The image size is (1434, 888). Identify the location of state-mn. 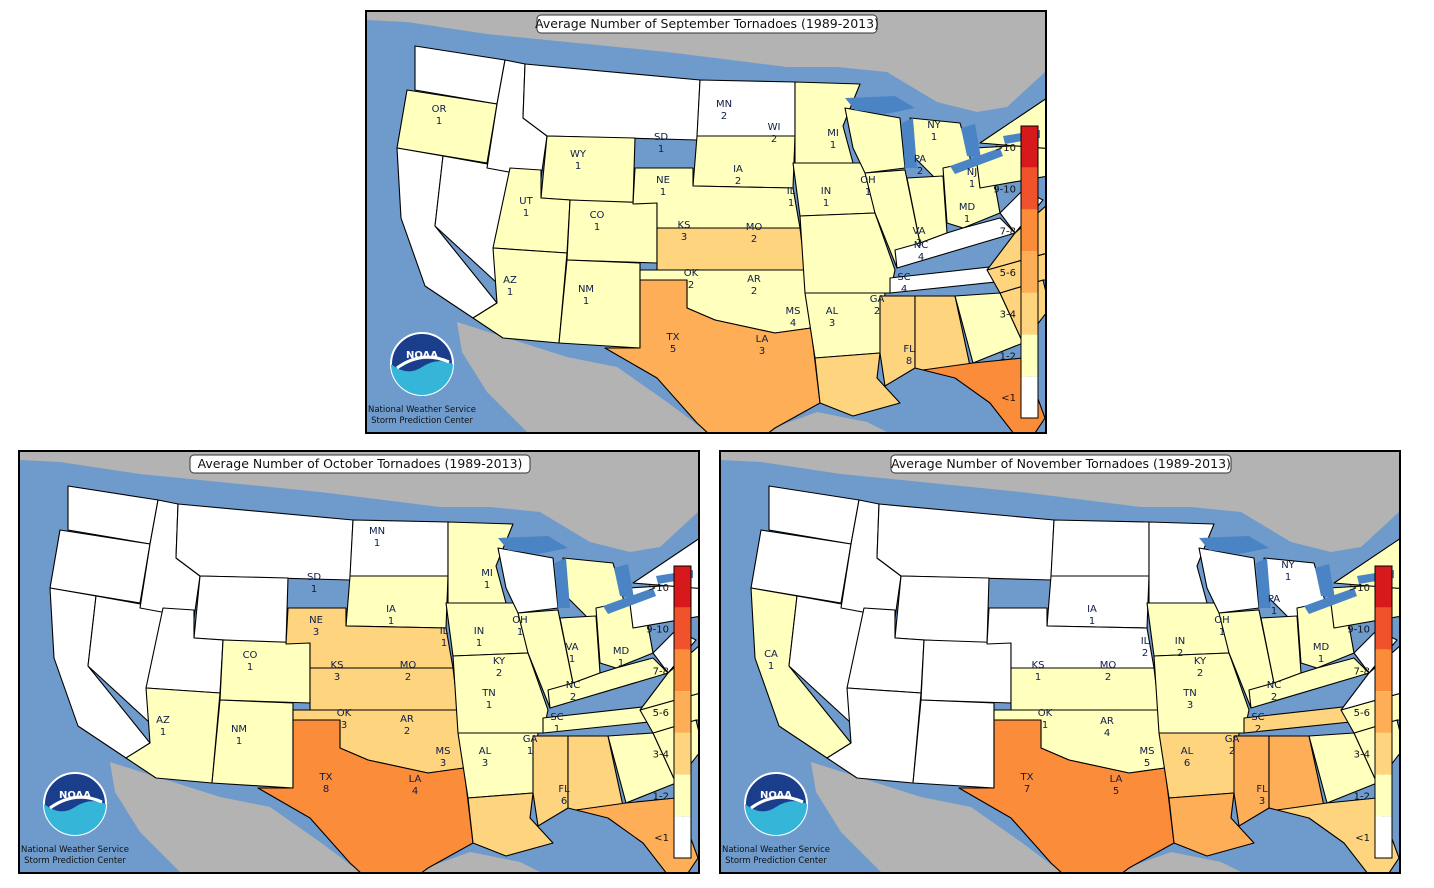
(1181, 562).